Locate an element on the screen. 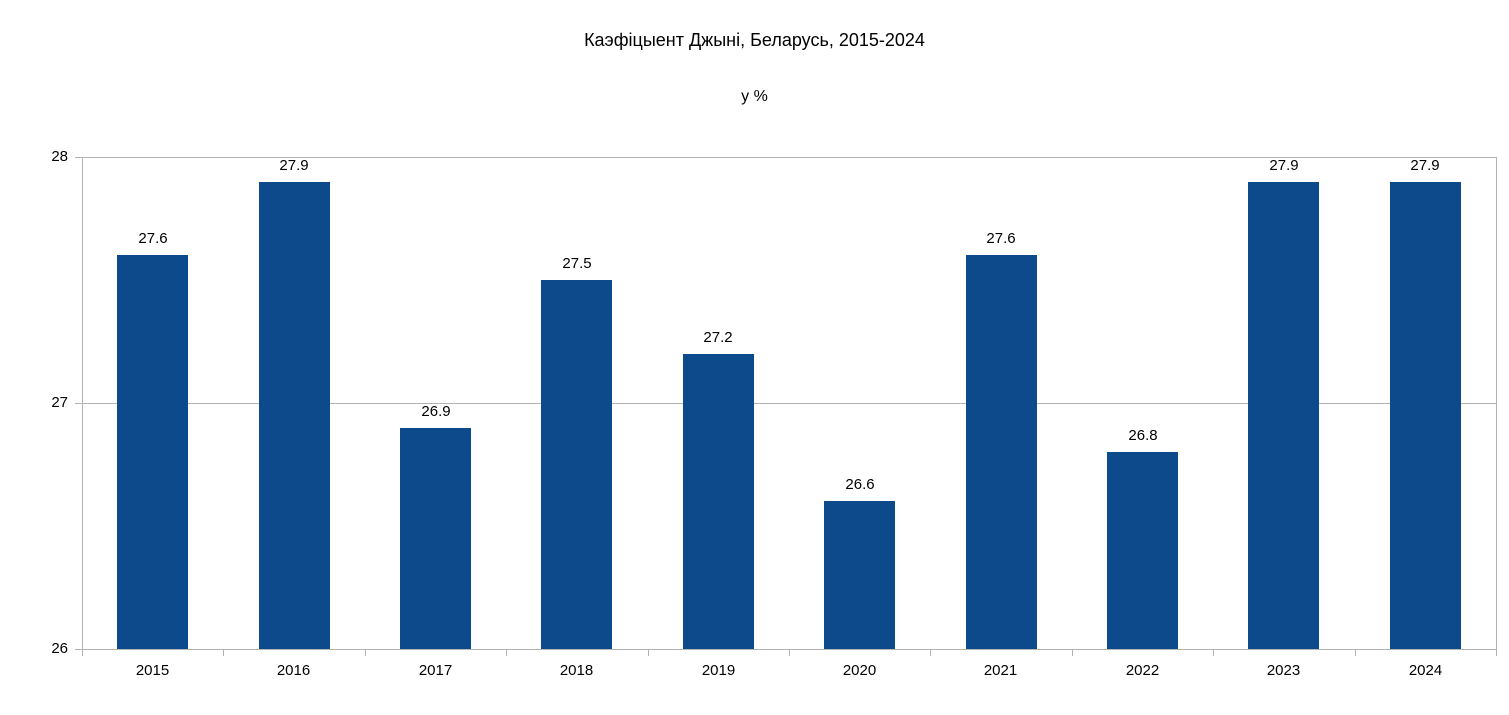 This screenshot has height=715, width=1509. bar-value-label: 27.2 is located at coordinates (718, 337).